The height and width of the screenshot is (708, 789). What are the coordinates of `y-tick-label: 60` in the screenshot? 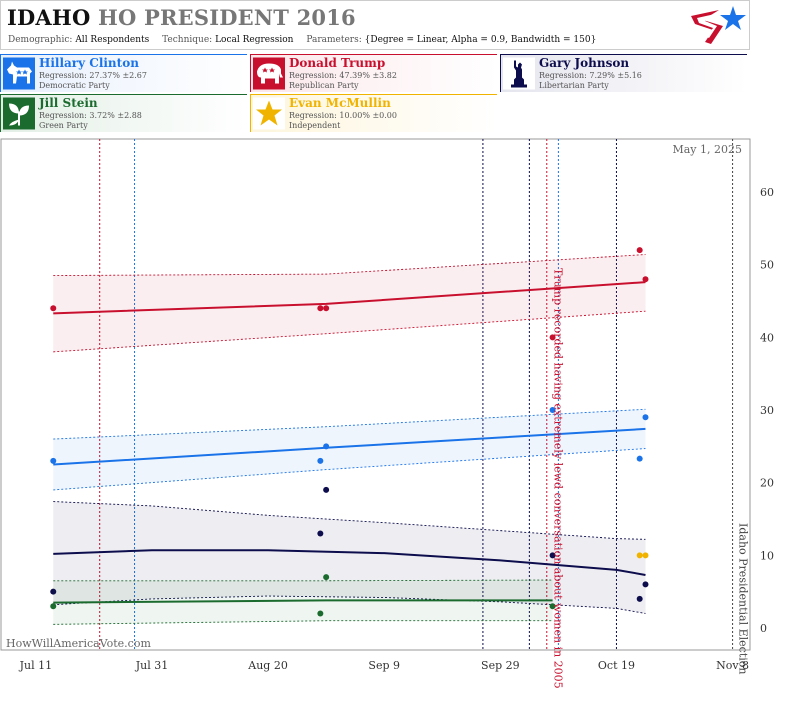 It's located at (767, 192).